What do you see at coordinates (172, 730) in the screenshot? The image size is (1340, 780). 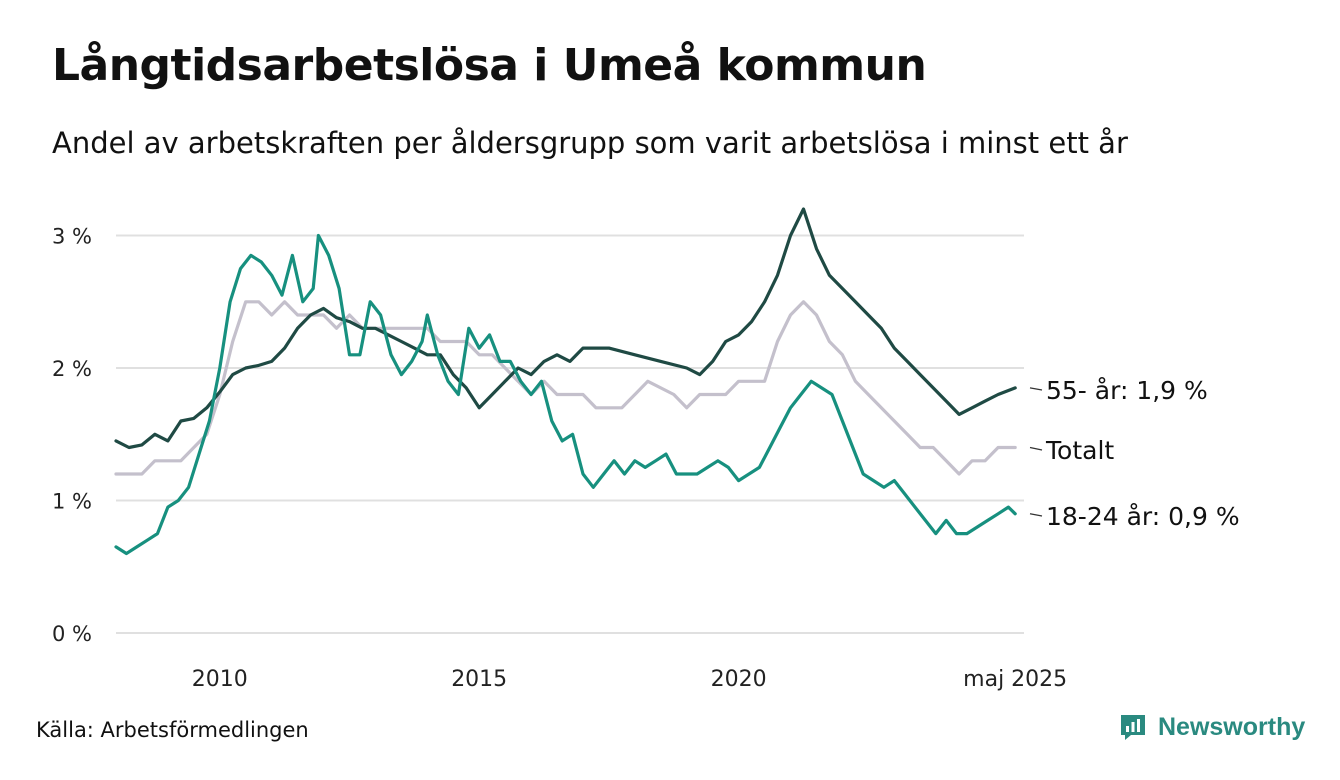 I see `source-note: Källa: Arbetsförmedlingen` at bounding box center [172, 730].